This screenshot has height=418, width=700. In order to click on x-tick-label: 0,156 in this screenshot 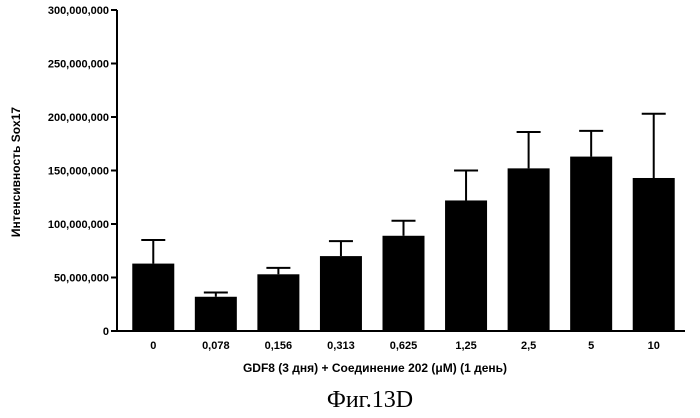, I will do `click(279, 346)`.